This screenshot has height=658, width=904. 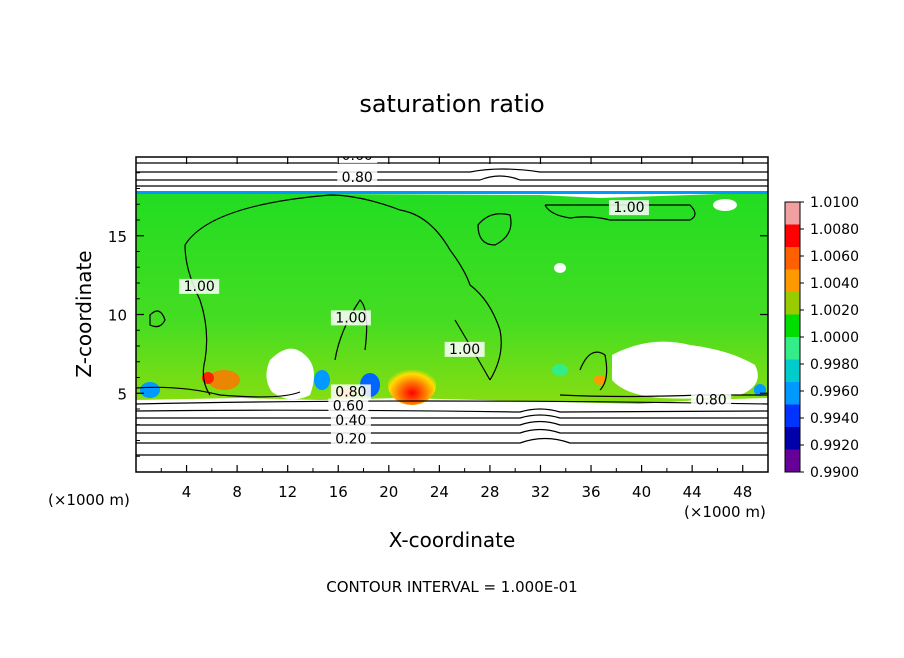 What do you see at coordinates (540, 492) in the screenshot?
I see `x-tick-label: 32` at bounding box center [540, 492].